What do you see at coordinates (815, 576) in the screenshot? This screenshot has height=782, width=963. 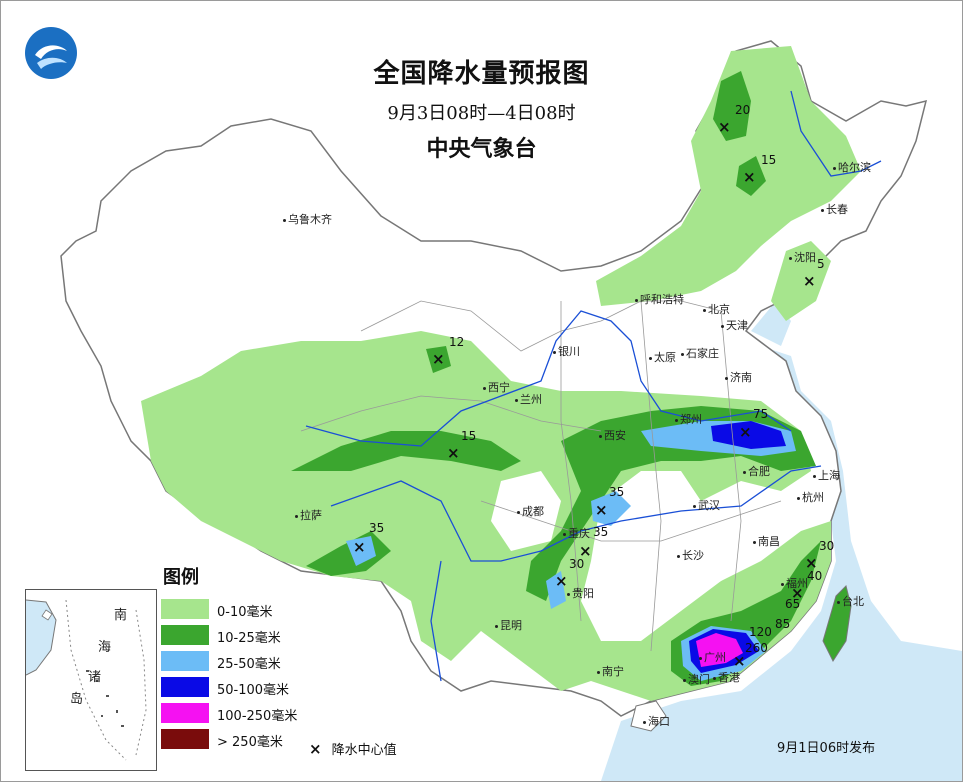 I see `precip-center-value: 40` at bounding box center [815, 576].